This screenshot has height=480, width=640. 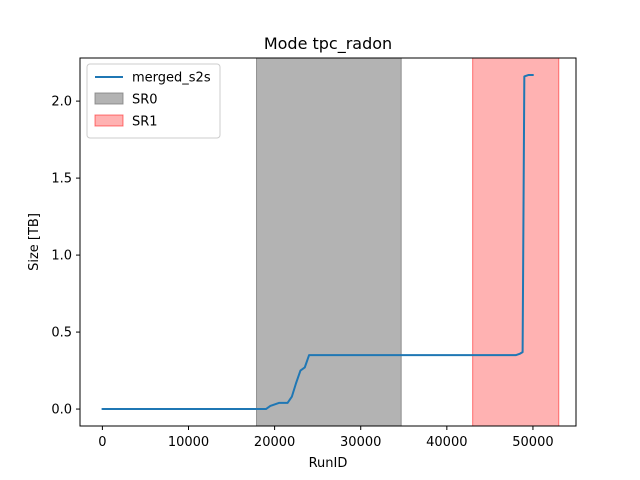 What do you see at coordinates (274, 442) in the screenshot?
I see `x-tick-label: 20000` at bounding box center [274, 442].